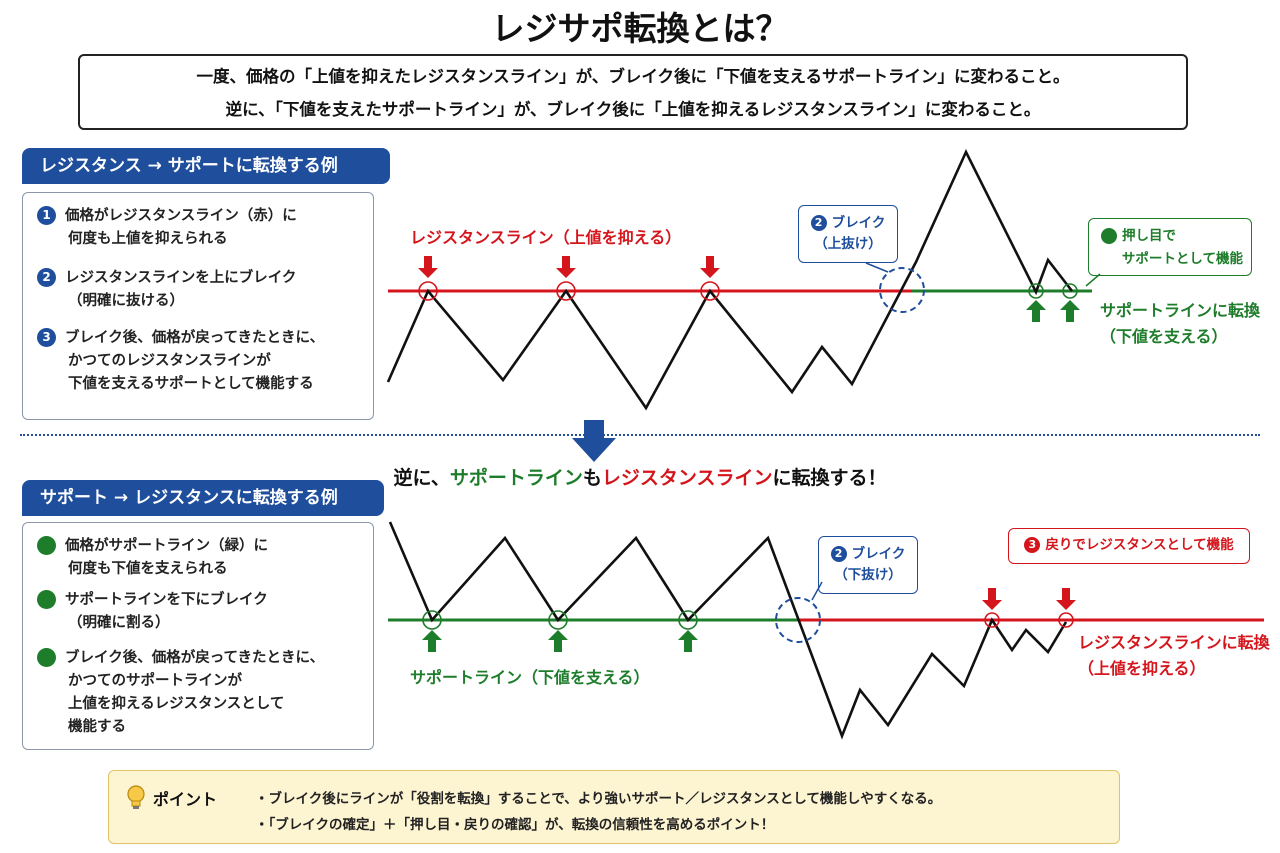 This screenshot has height=853, width=1280. What do you see at coordinates (1170, 247) in the screenshot?
I see `pullback-callout: 3 押し目で サポートとして機能` at bounding box center [1170, 247].